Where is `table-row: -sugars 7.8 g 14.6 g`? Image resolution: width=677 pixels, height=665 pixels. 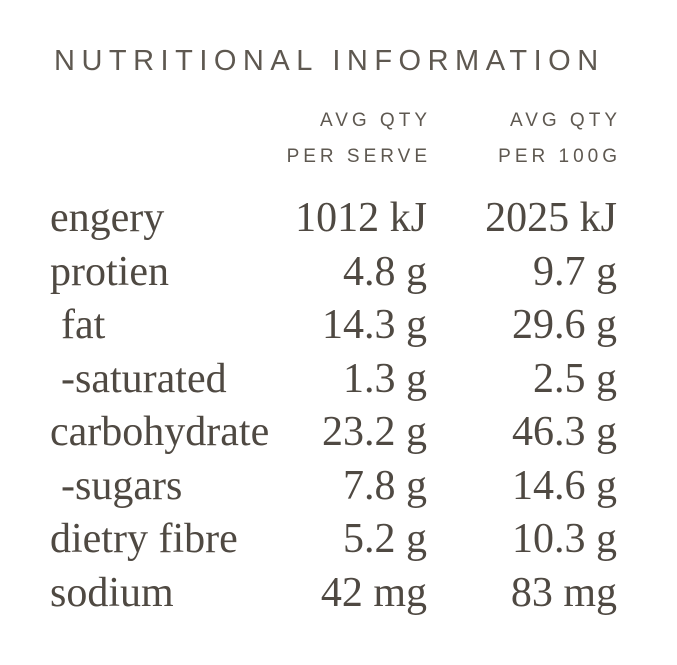
table-row: -sugars 7.8 g 14.6 g is located at coordinates (333, 487).